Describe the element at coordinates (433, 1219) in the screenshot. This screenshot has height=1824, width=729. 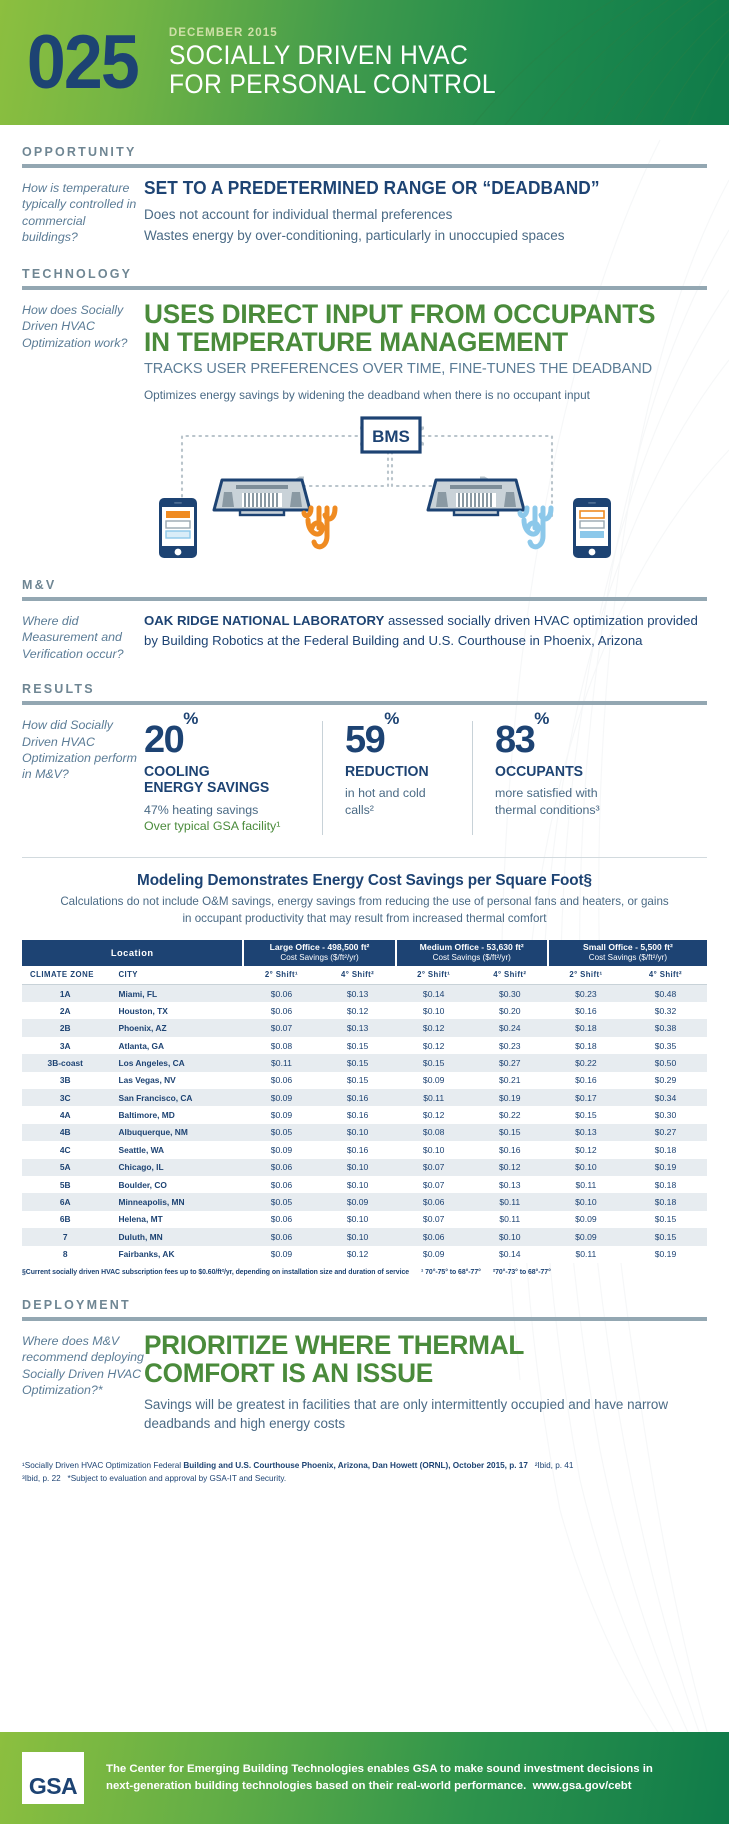
I see `cell-cost-savings: $0.07` at that location.